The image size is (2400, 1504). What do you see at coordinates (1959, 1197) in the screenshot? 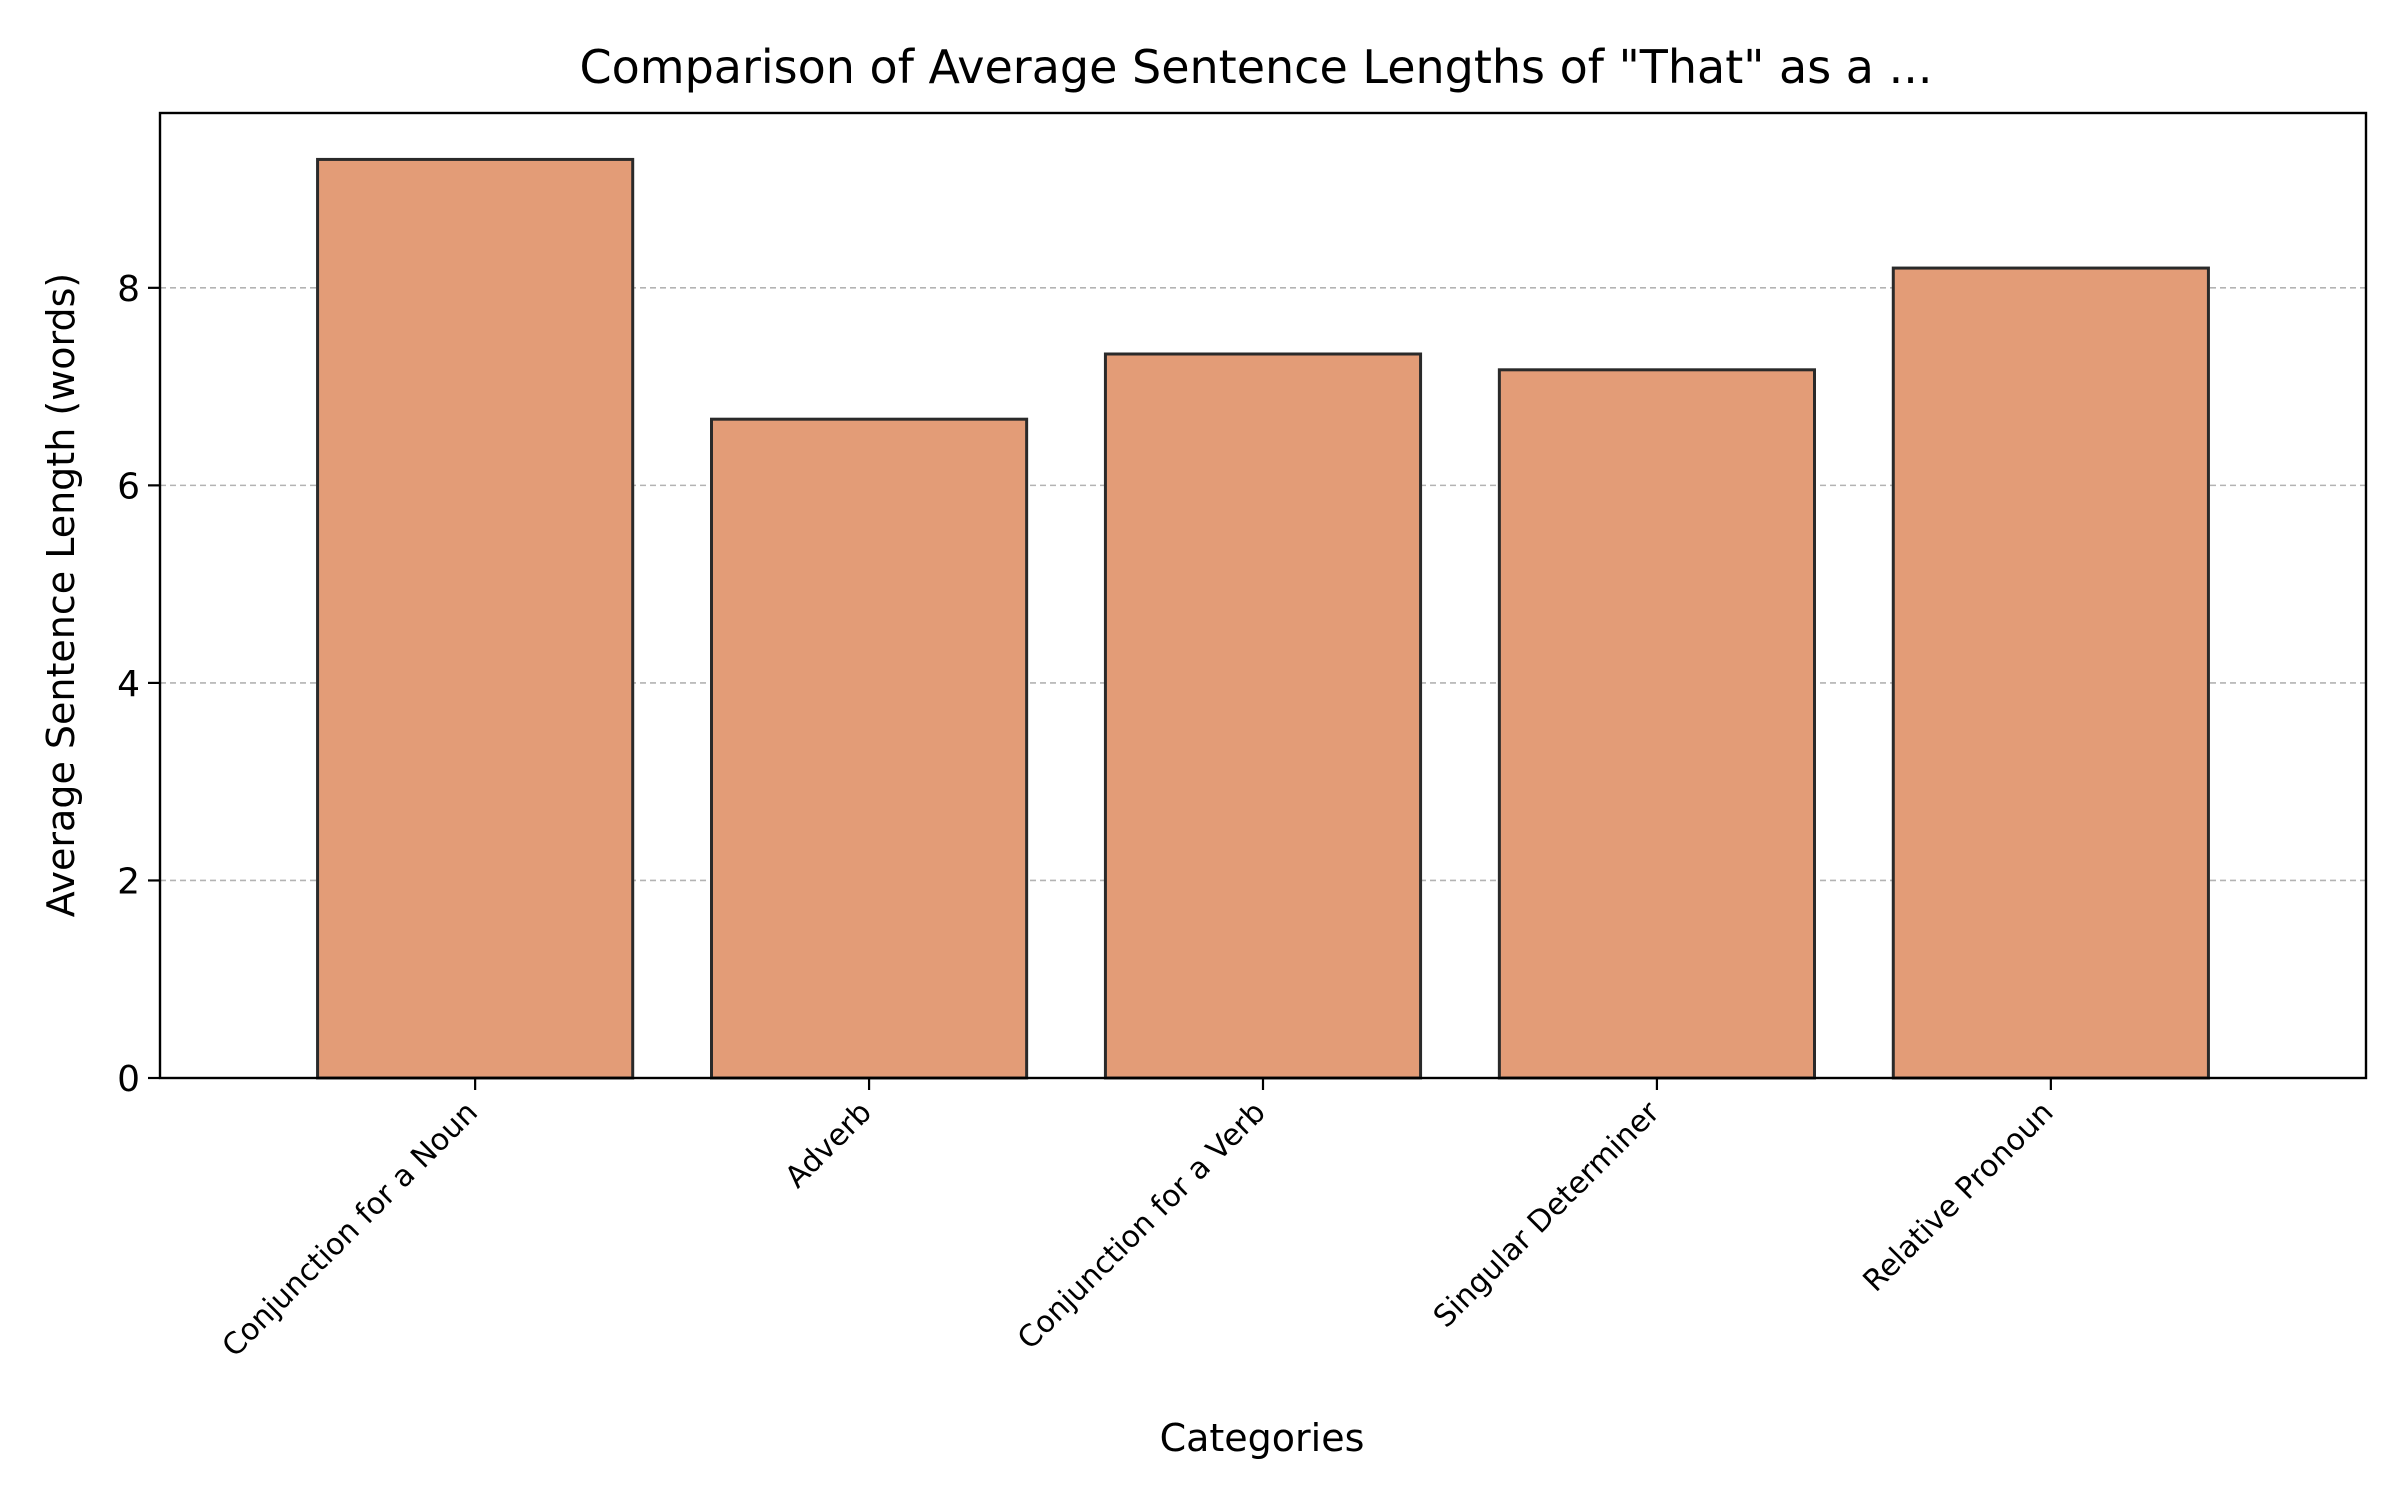
I see `x-tick-label: Relative Pronoun` at bounding box center [1959, 1197].